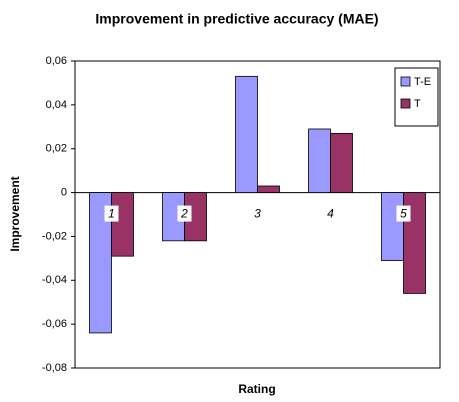 This screenshot has height=402, width=459. What do you see at coordinates (422, 82) in the screenshot?
I see `legend-label: T-E` at bounding box center [422, 82].